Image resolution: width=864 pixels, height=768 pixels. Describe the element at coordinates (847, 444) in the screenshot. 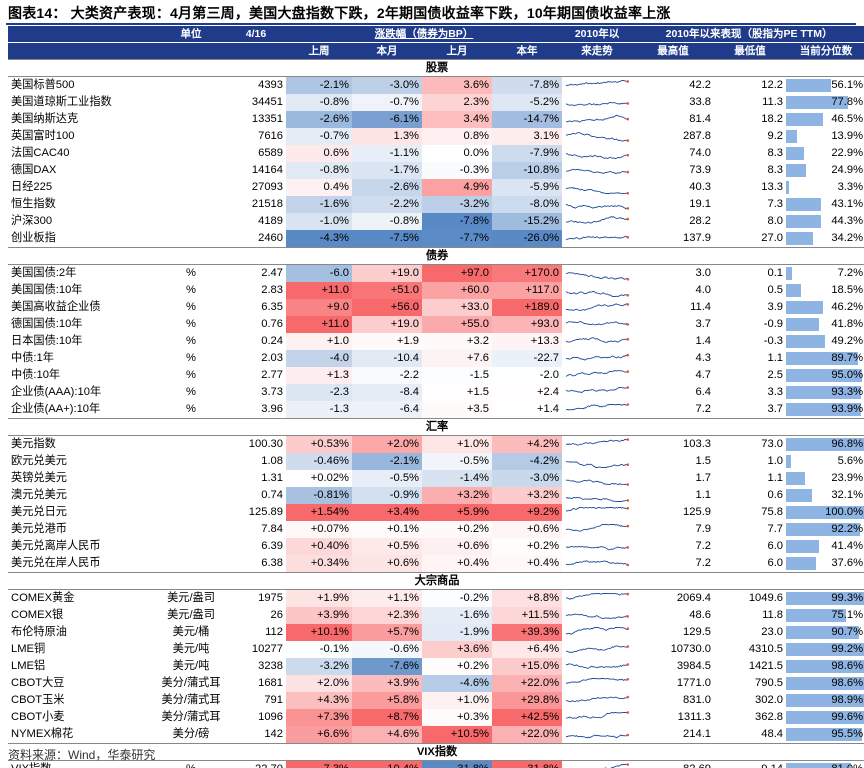

I see `percentile-value: 96.8%` at that location.